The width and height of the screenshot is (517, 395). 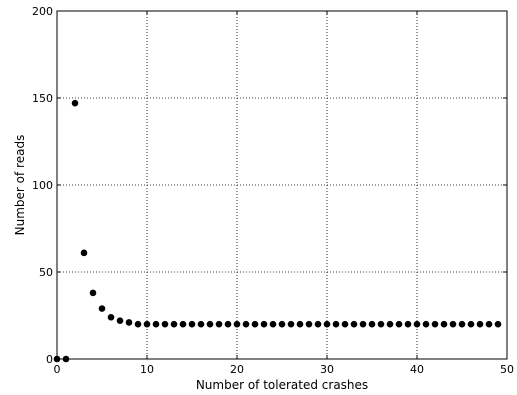 I want to click on x-tick-label: 20, so click(x=237, y=369).